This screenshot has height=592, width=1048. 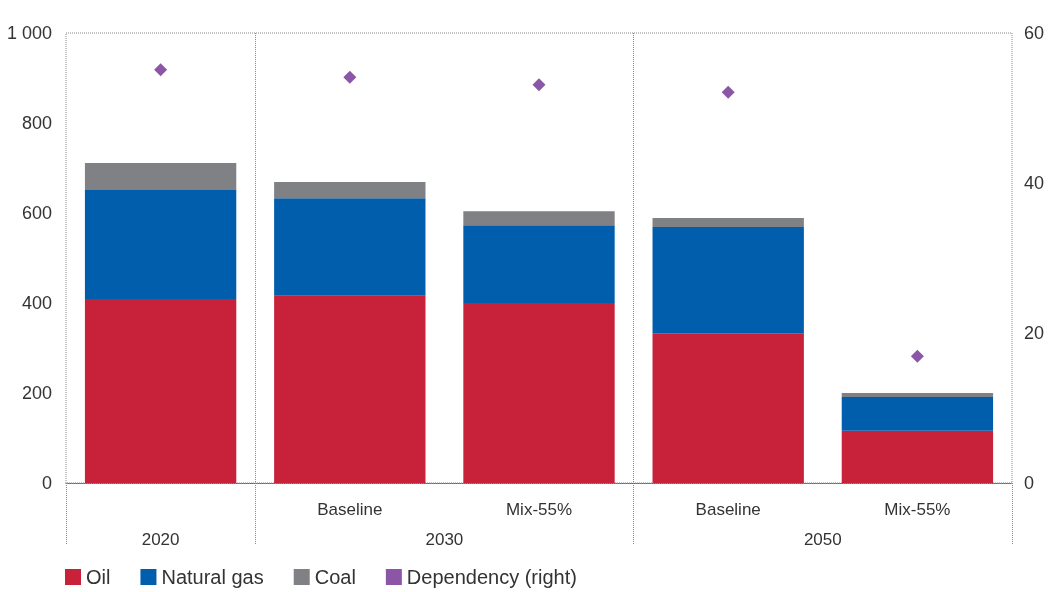 I want to click on y2-tick-label: 60, so click(x=1034, y=33).